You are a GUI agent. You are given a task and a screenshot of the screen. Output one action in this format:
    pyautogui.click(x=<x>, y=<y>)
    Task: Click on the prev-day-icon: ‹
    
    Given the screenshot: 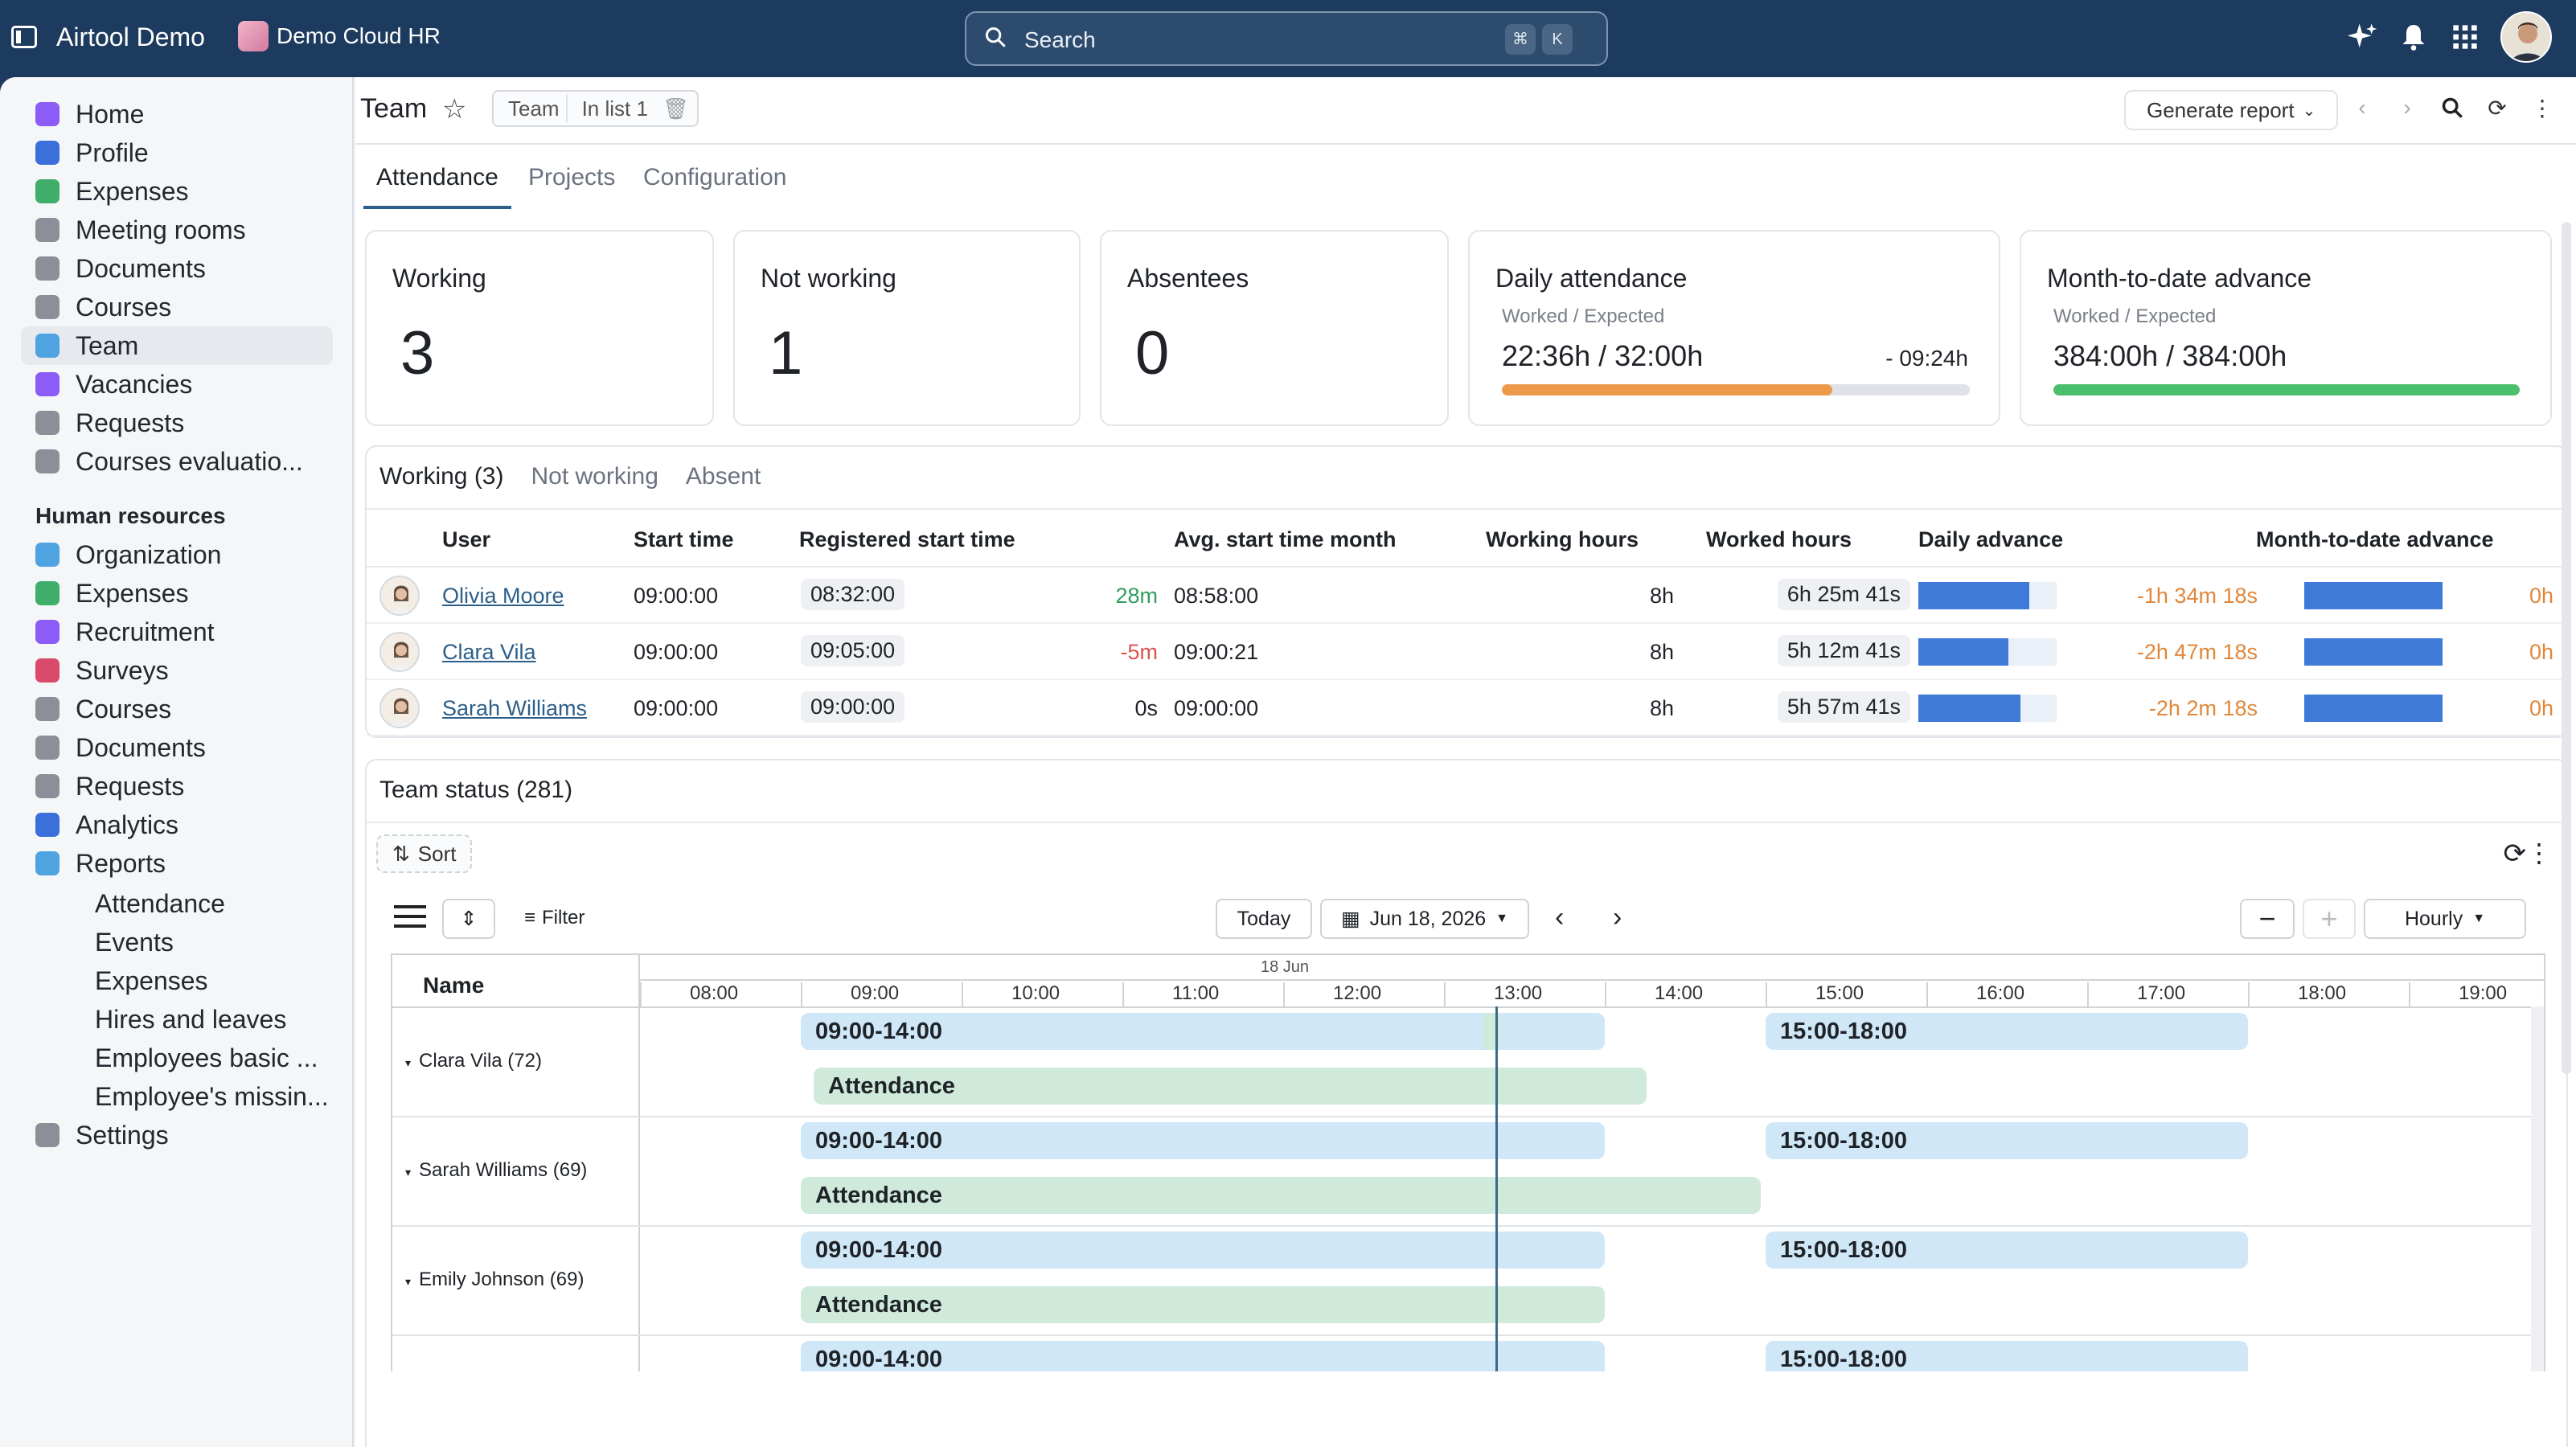 What is the action you would take?
    pyautogui.click(x=1560, y=917)
    